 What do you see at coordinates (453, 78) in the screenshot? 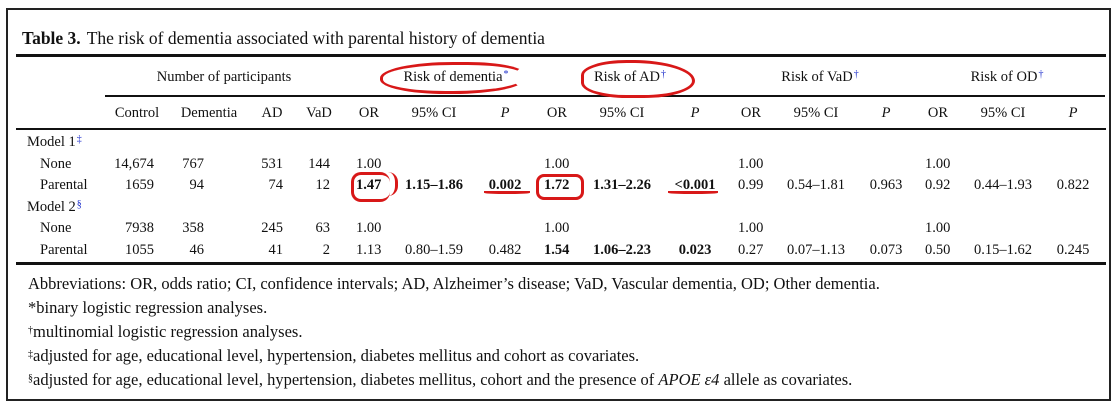
I see `annotation-circle-risk-dementia` at bounding box center [453, 78].